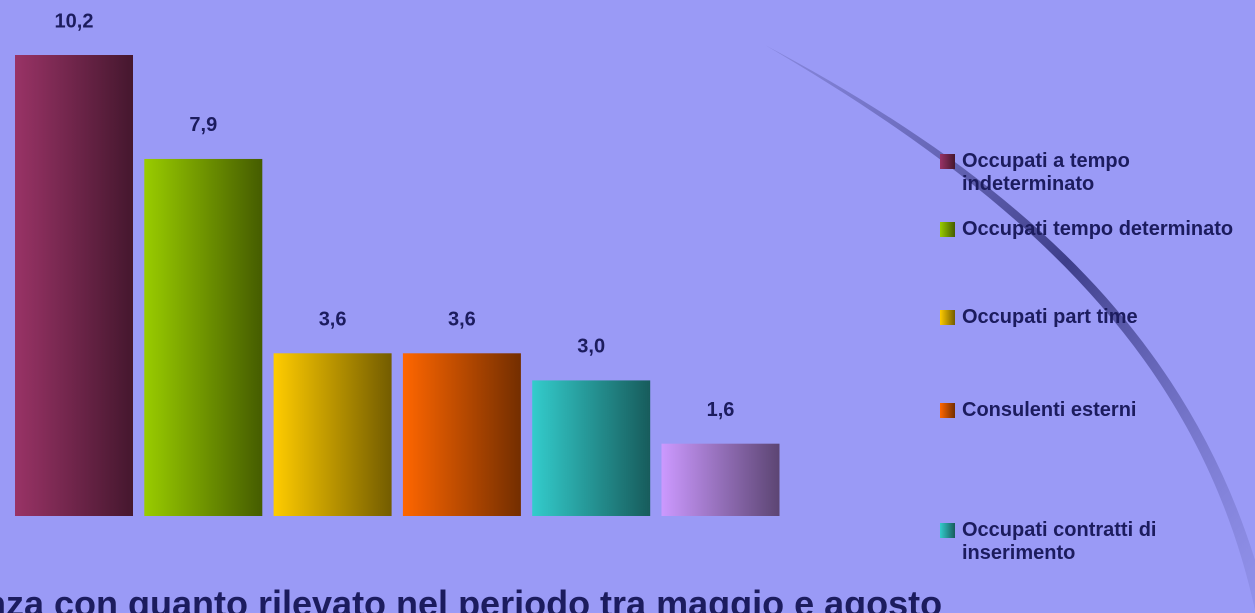 This screenshot has width=1255, height=613. I want to click on legend-item: Occupati contratti di inserimento, so click(1095, 542).